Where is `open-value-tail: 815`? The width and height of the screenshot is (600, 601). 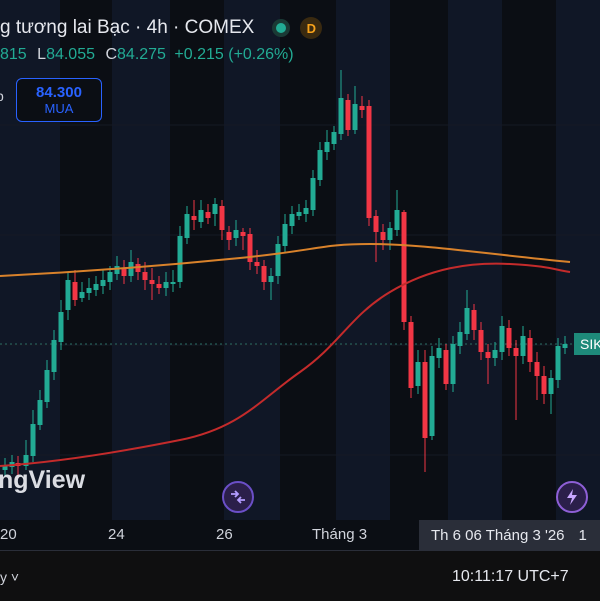
open-value-tail: 815 is located at coordinates (13, 54).